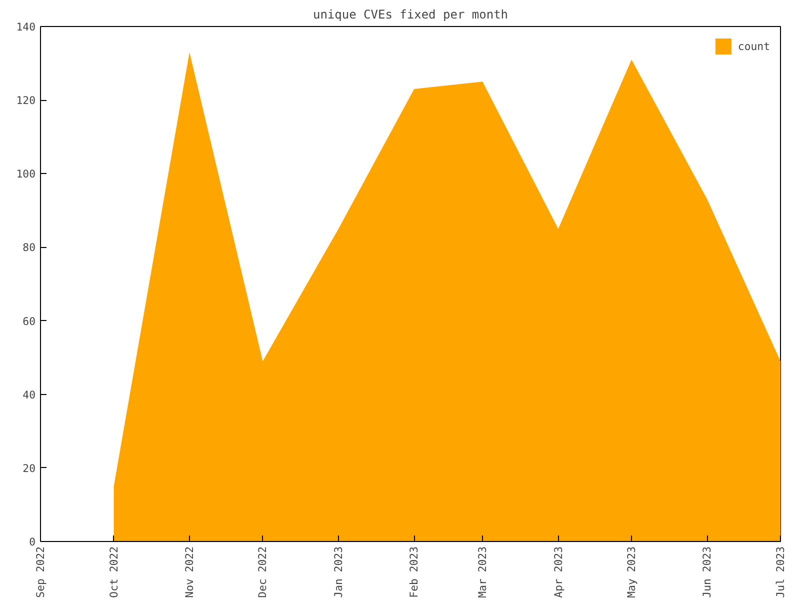 This screenshot has height=600, width=800. What do you see at coordinates (26, 101) in the screenshot?
I see `y-tick-label: 120` at bounding box center [26, 101].